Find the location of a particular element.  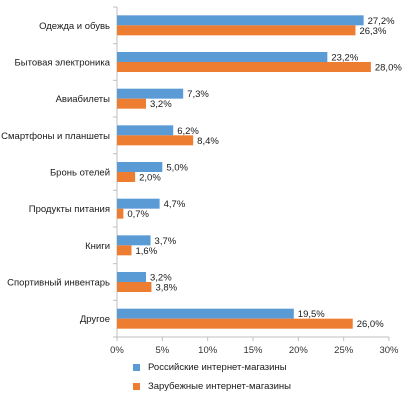

data-label-russian: 3,7% is located at coordinates (166, 241).